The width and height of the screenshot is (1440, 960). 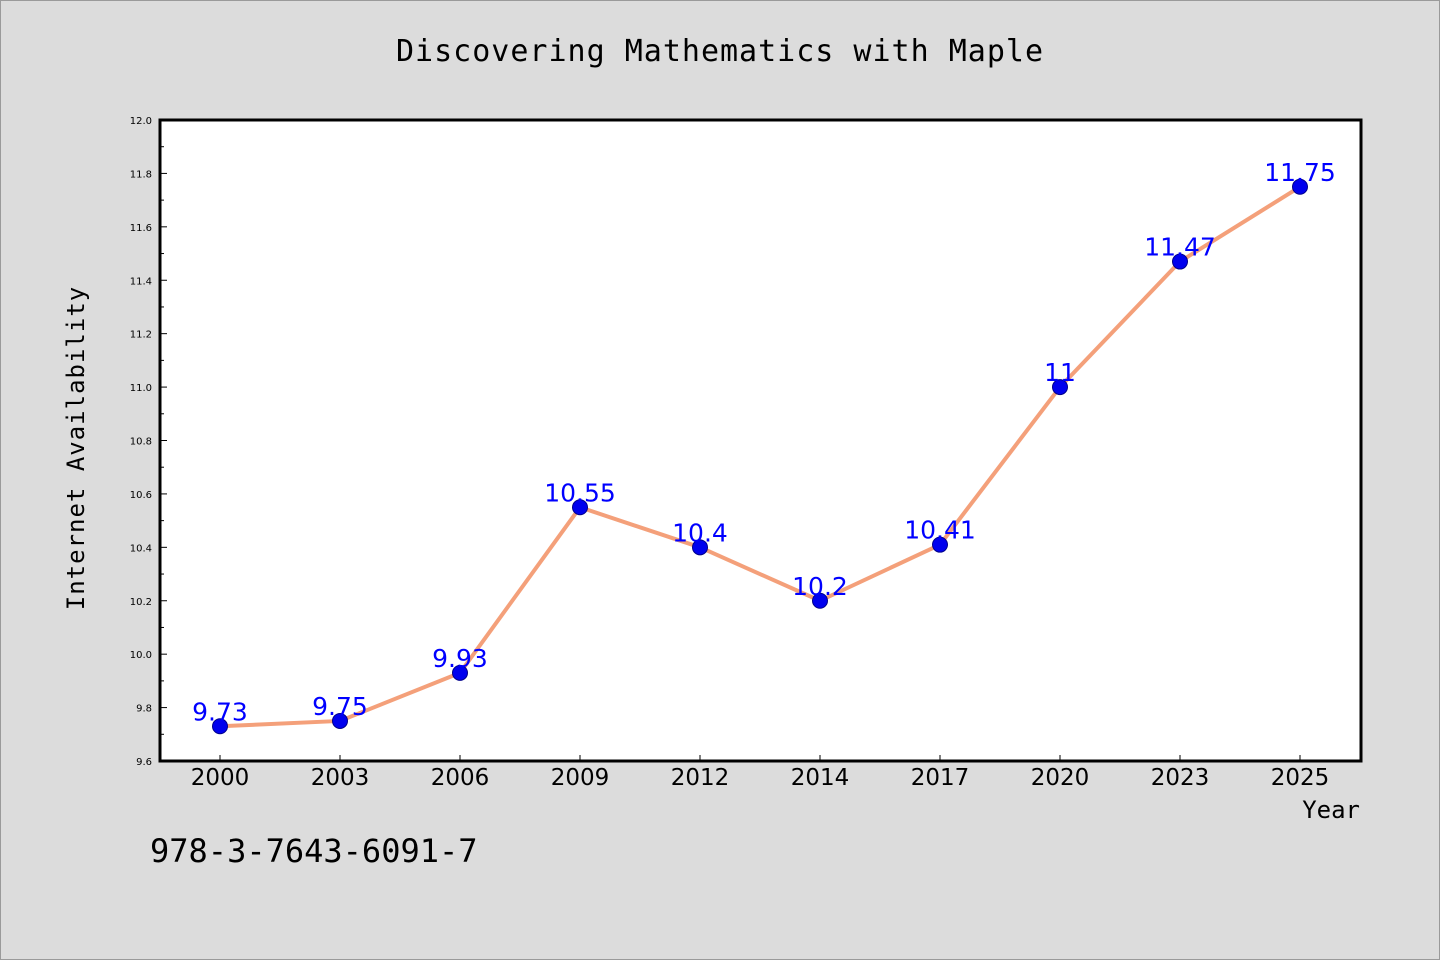 What do you see at coordinates (580, 778) in the screenshot?
I see `x-tick-label: 2009` at bounding box center [580, 778].